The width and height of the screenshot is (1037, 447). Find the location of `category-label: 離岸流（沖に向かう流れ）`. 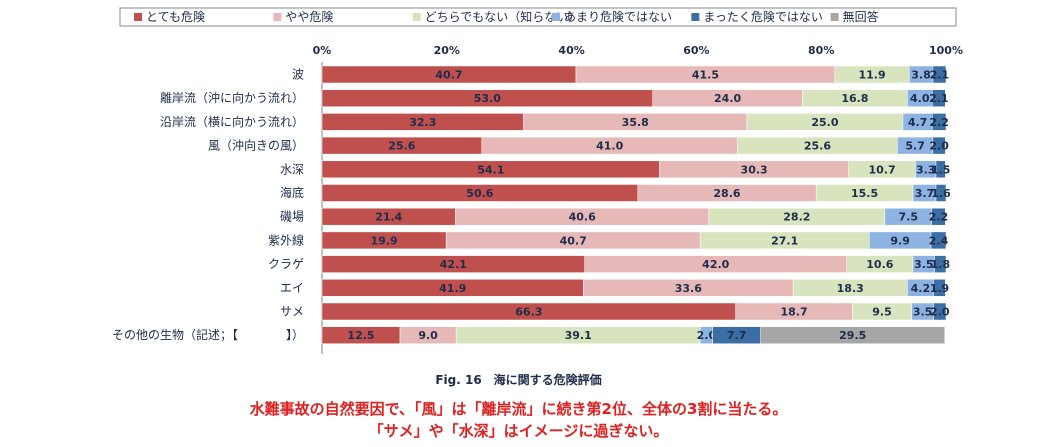

category-label: 離岸流（沖に向かう流れ） is located at coordinates (232, 97).